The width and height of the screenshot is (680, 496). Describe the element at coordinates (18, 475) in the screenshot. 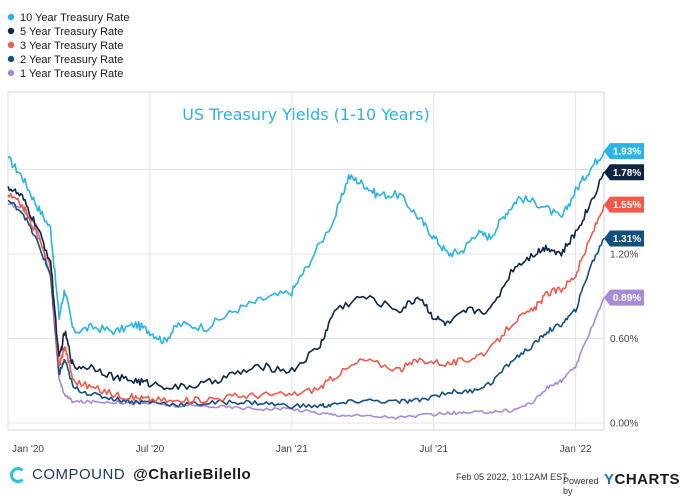

I see `compound-logo-icon` at that location.